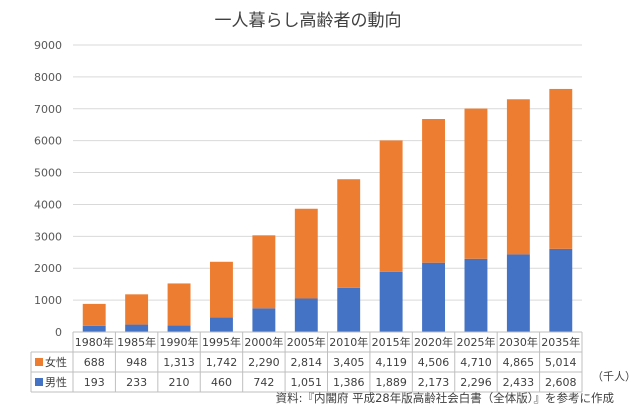 The image size is (637, 413). What do you see at coordinates (94, 382) in the screenshot?
I see `data-label: 193` at bounding box center [94, 382].